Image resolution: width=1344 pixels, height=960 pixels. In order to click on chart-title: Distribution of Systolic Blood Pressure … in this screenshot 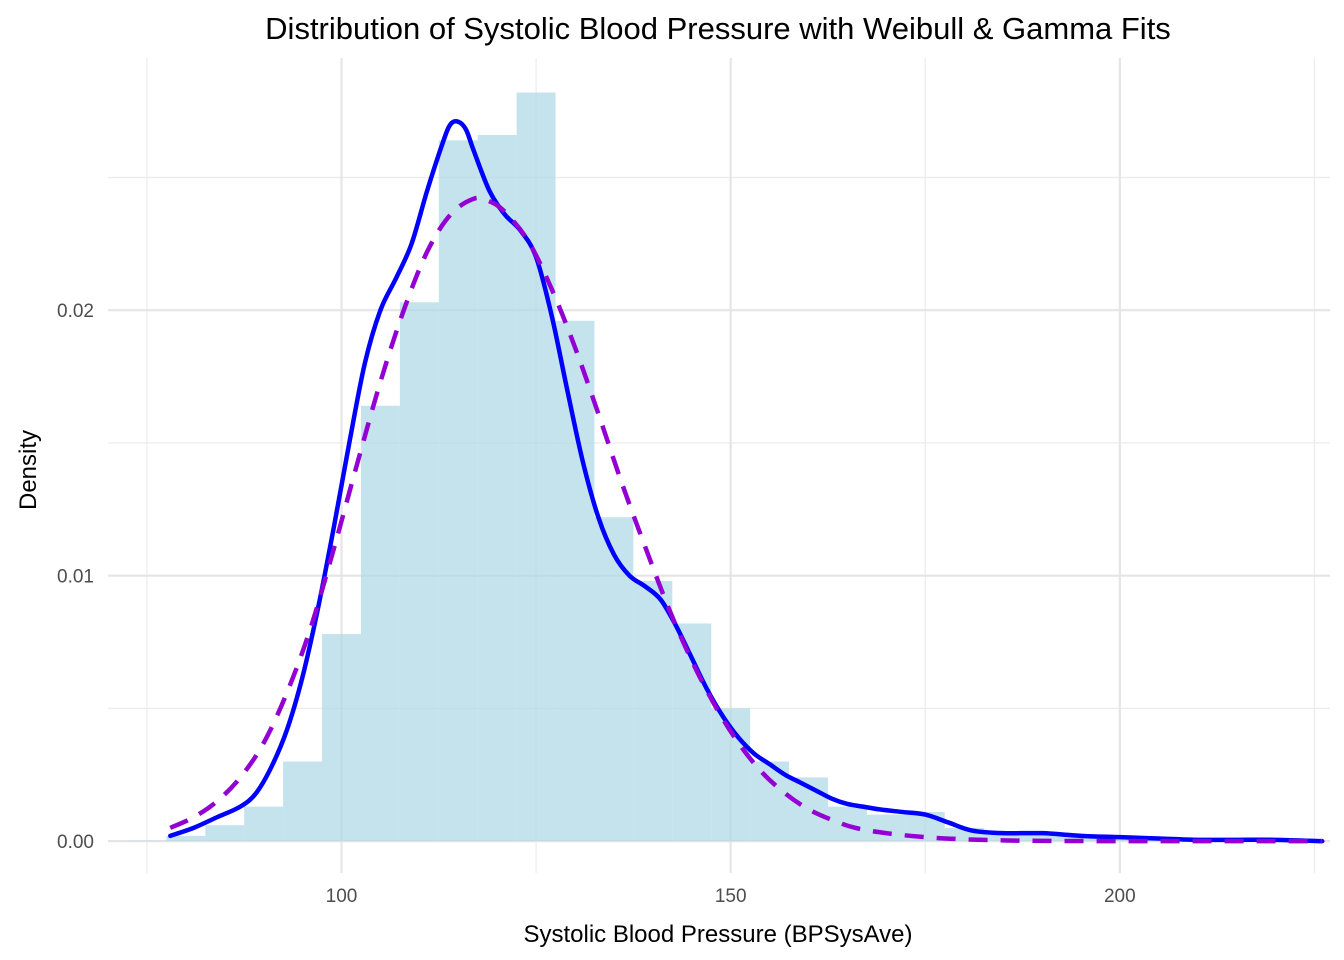, I will do `click(718, 28)`.